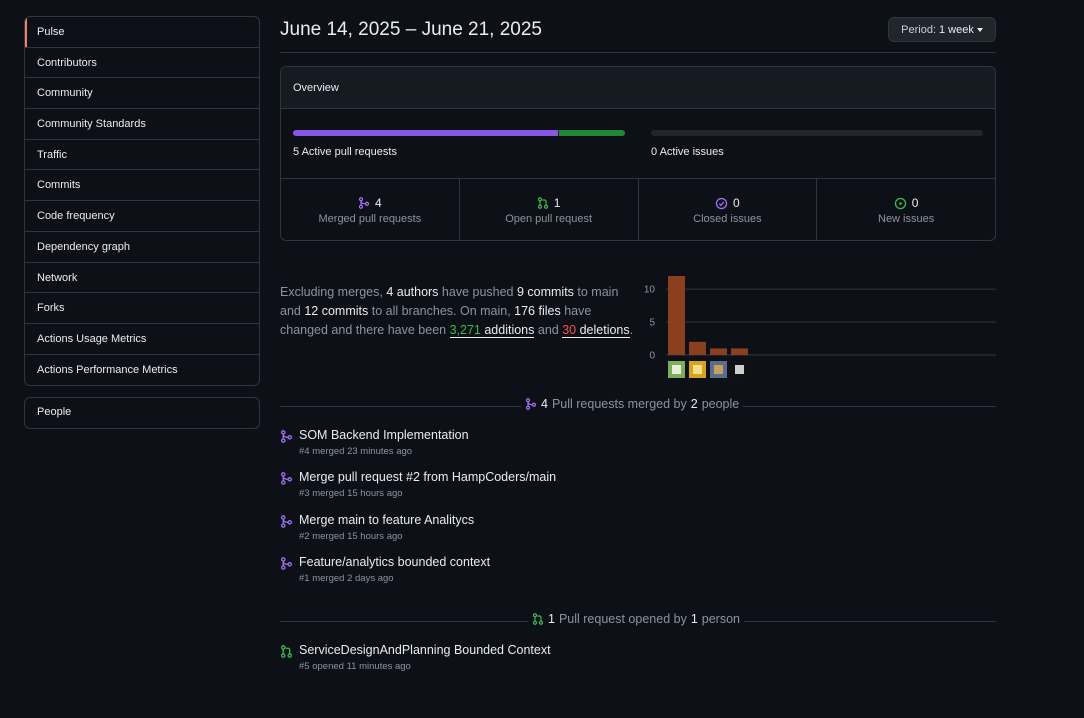  I want to click on deletions-count: 30, so click(569, 330).